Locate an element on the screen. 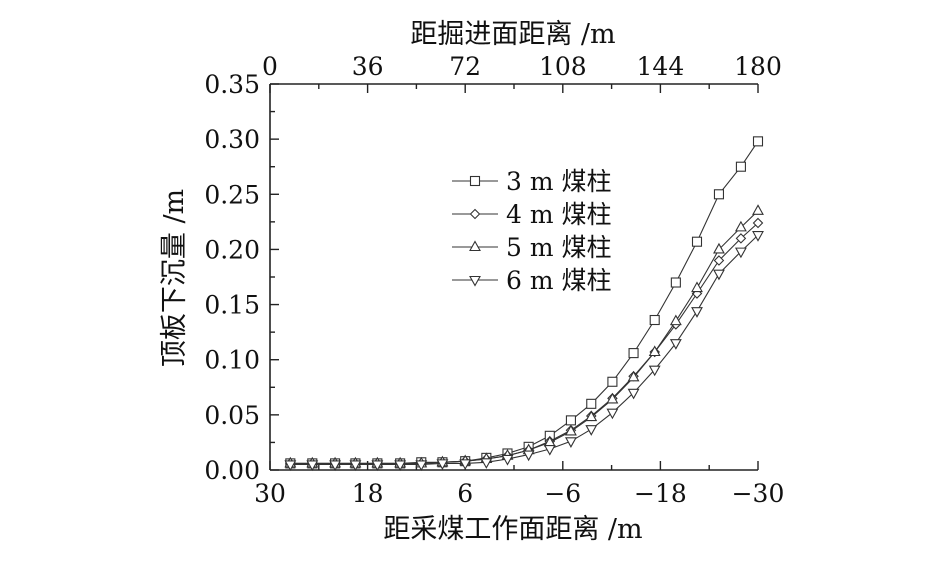 Image resolution: width=945 pixels, height=571 pixels. x-axis-title: 距采煤工作面距离 /m is located at coordinates (512, 529).